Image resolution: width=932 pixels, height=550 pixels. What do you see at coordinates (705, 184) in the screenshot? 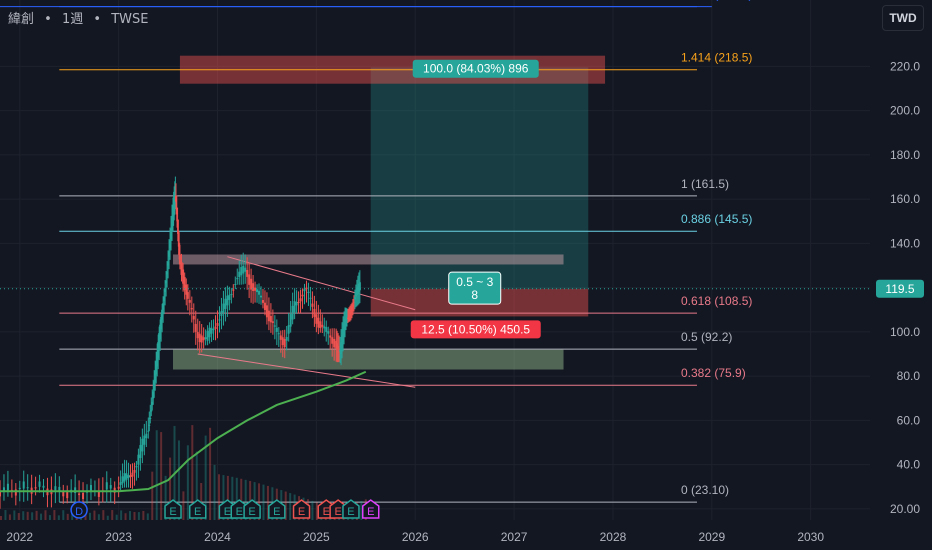
I see `fib-level-label: 1 (161.5)` at bounding box center [705, 184].